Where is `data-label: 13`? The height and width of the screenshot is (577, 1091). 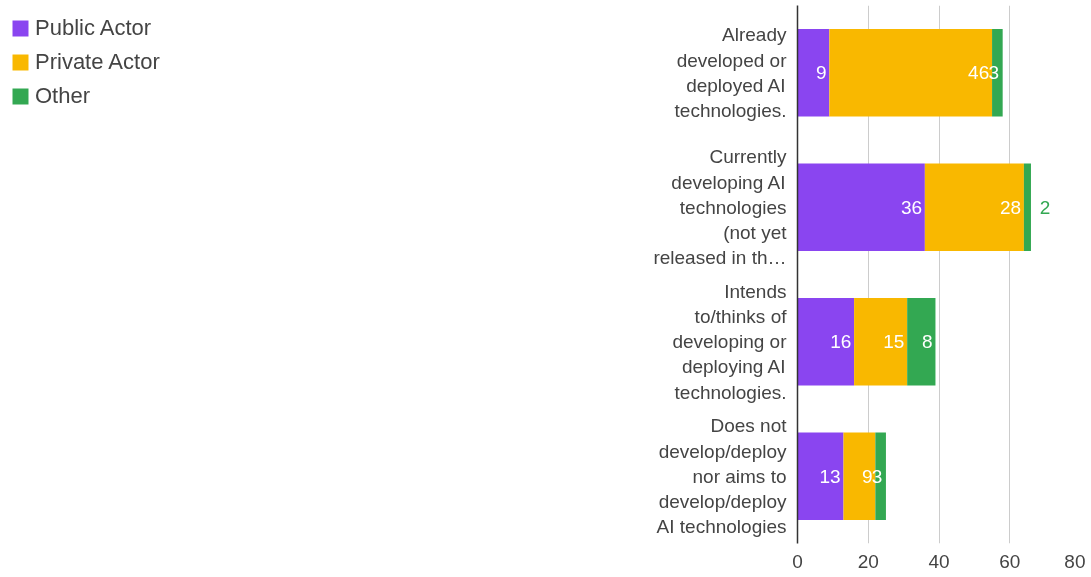 data-label: 13 is located at coordinates (830, 476).